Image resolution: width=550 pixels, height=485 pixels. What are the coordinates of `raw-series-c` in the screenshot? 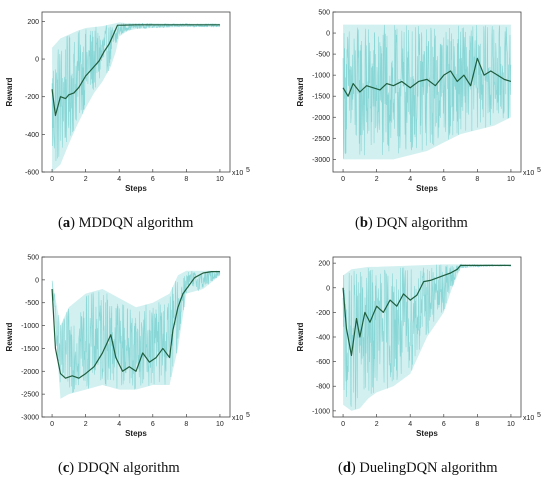 It's located at (136, 331).